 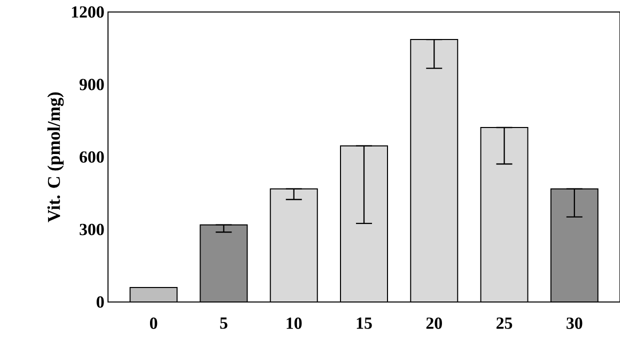 What do you see at coordinates (88, 12) in the screenshot?
I see `y-tick-label: 1200` at bounding box center [88, 12].